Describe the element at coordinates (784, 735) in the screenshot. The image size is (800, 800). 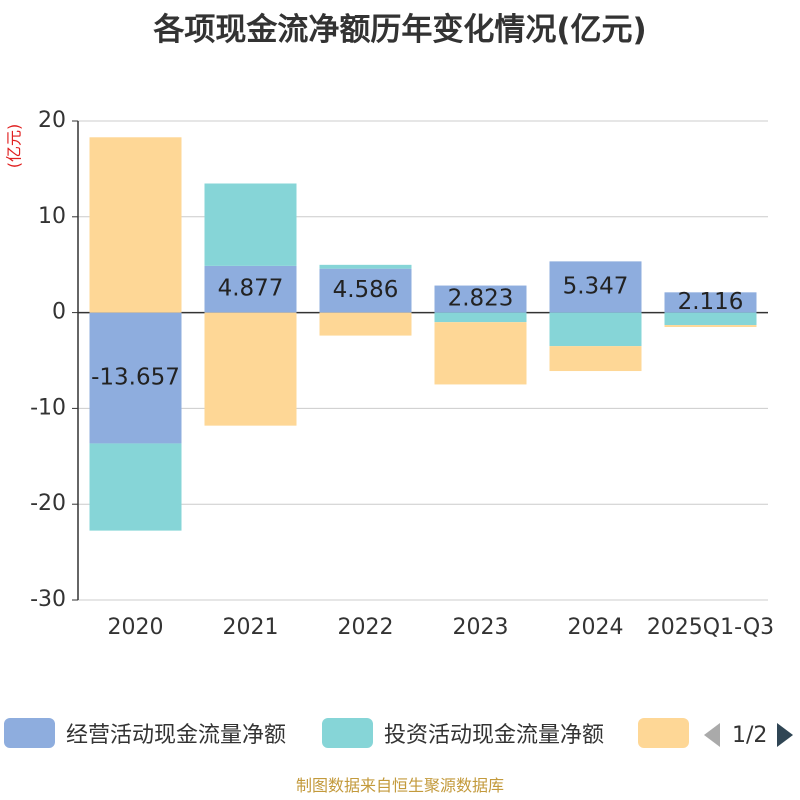
I see `triangle-right-icon` at that location.